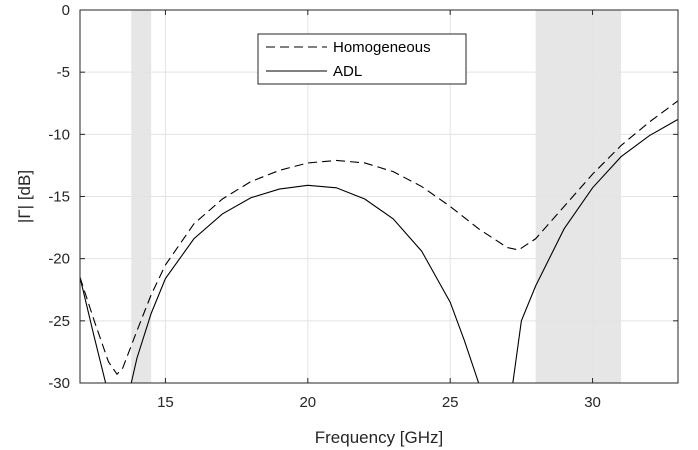 This screenshot has width=698, height=450. What do you see at coordinates (307, 402) in the screenshot?
I see `x-tick-label-1: 20` at bounding box center [307, 402].